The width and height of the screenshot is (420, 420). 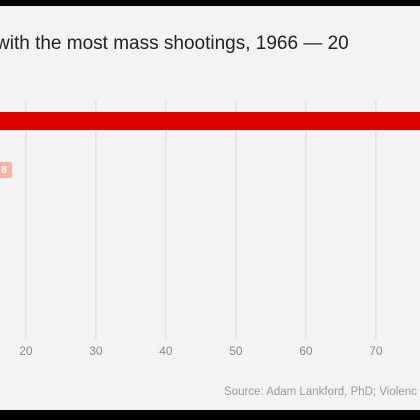 What do you see at coordinates (174, 43) in the screenshot?
I see `chart-title: with the most mass shootings, 1966 — 20` at bounding box center [174, 43].